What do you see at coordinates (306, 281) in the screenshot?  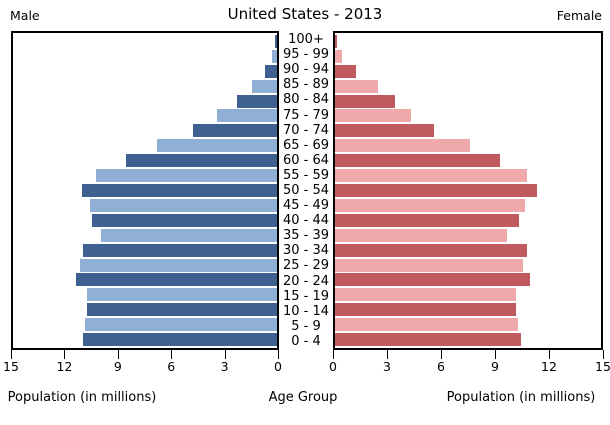 I see `age-group-label: 20 - 24` at bounding box center [306, 281].